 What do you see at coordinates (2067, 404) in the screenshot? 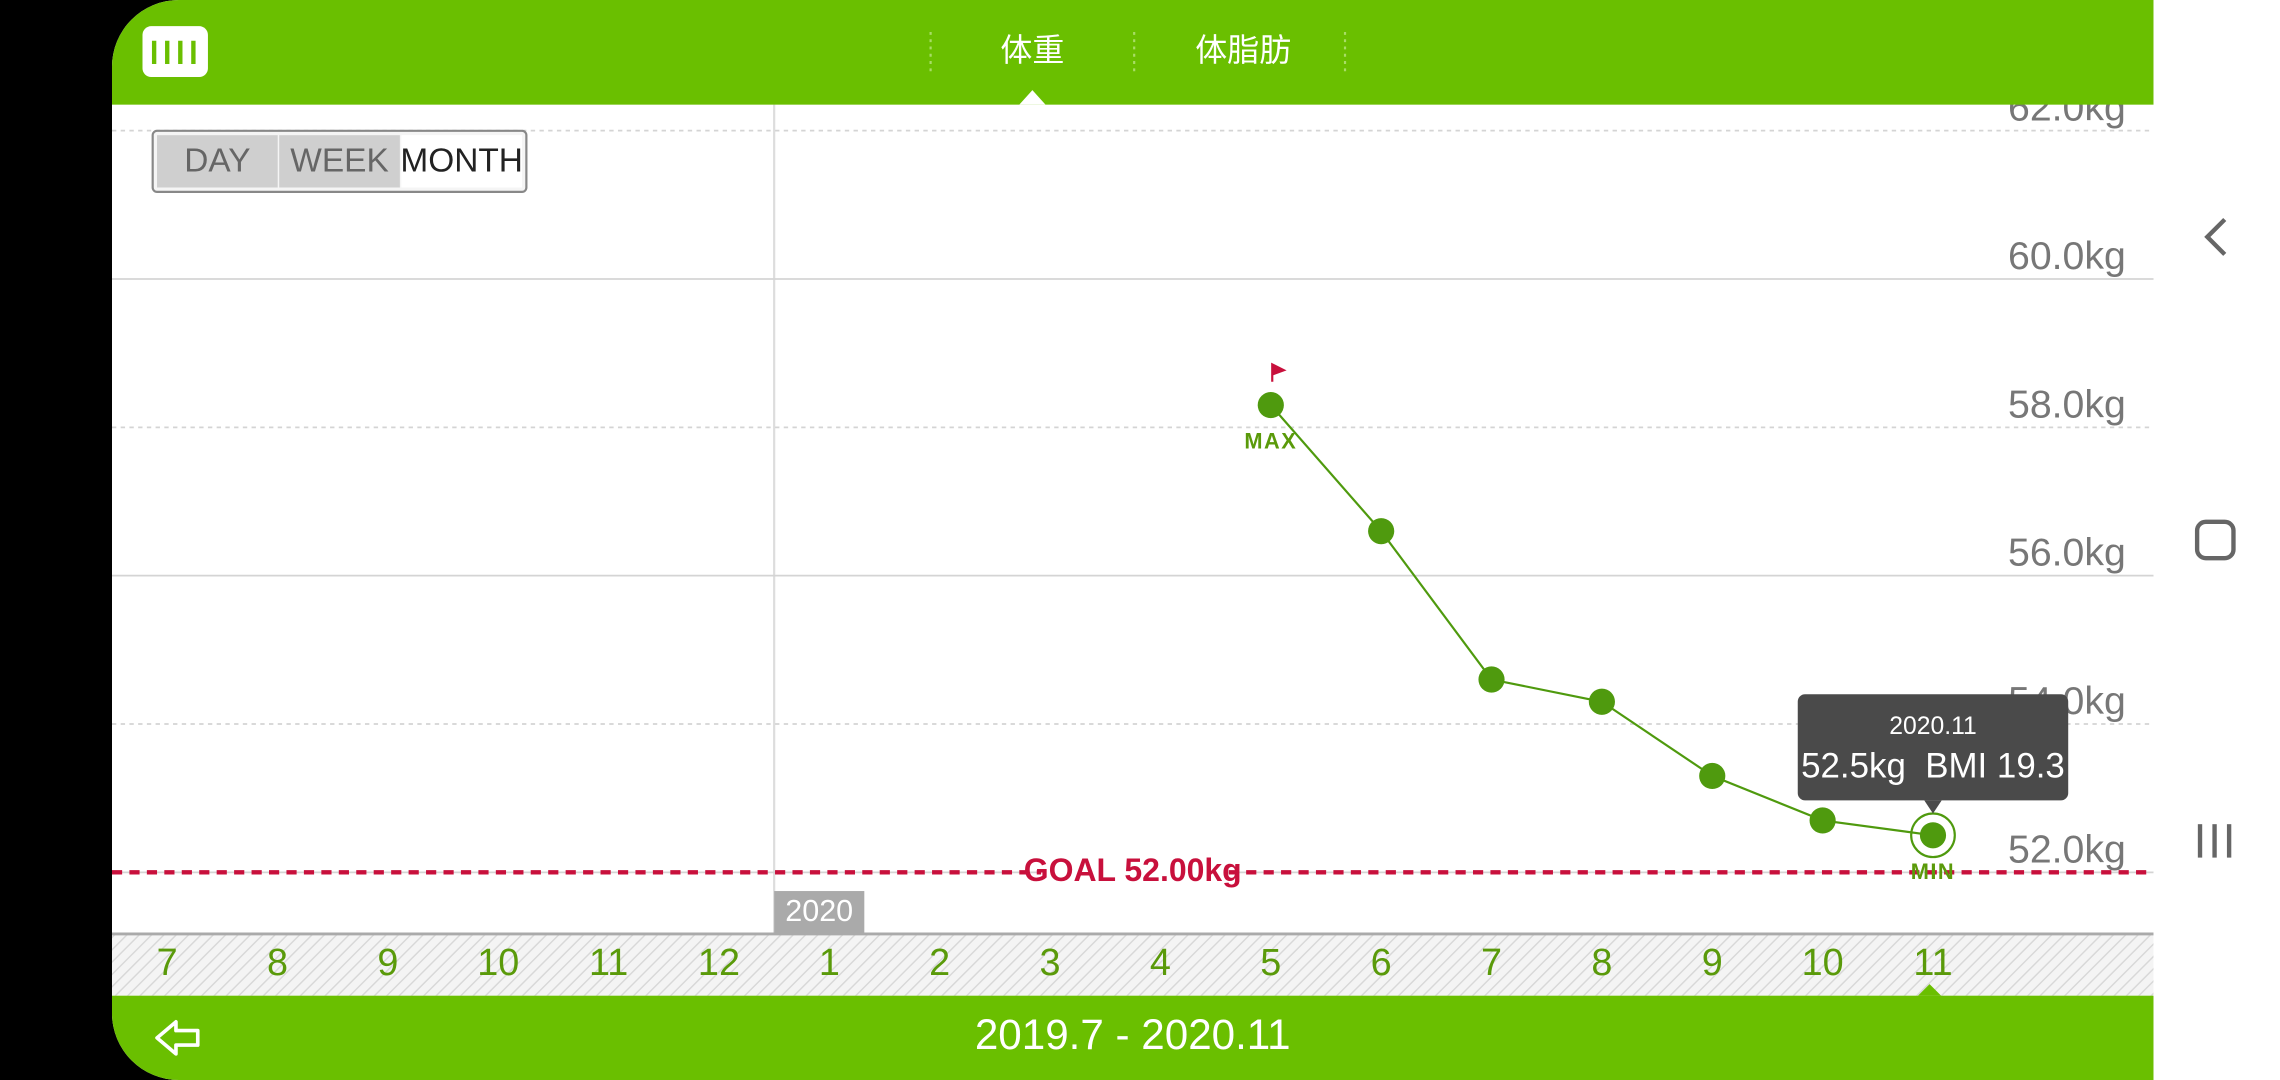
I see `y-tick-label: 58.0kg` at bounding box center [2067, 404].